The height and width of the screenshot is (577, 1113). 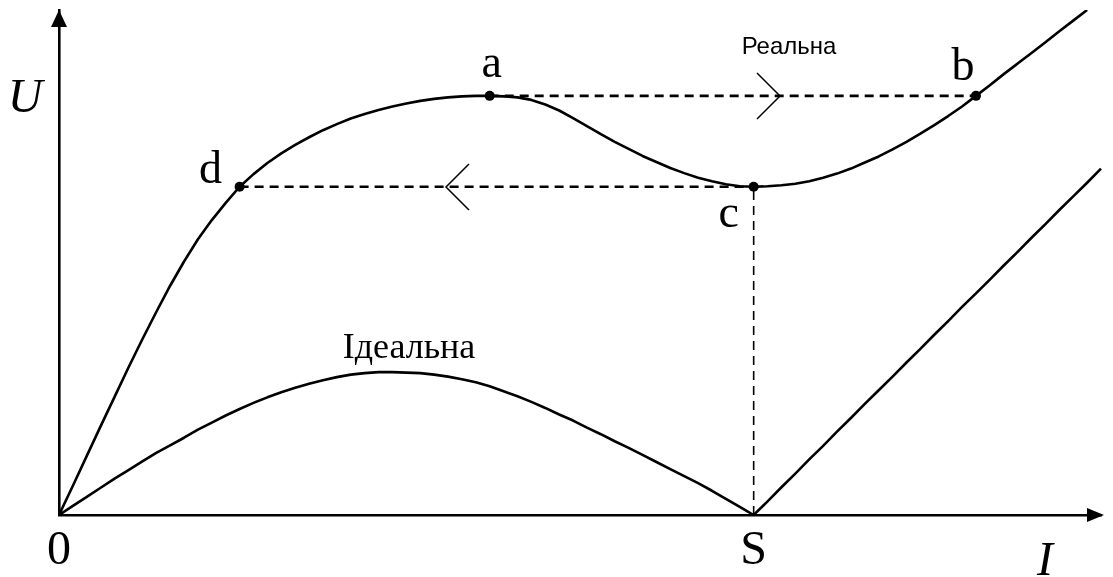 What do you see at coordinates (1046, 554) in the screenshot?
I see `x-axis-title: I` at bounding box center [1046, 554].